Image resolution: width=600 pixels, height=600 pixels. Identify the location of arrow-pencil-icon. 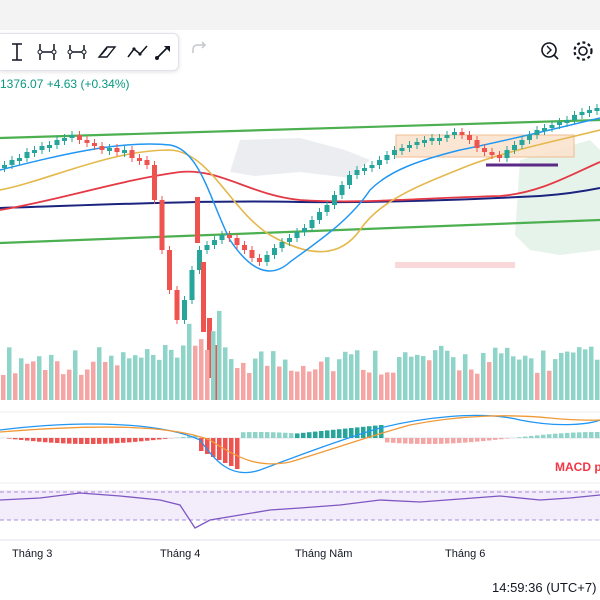
(163, 52).